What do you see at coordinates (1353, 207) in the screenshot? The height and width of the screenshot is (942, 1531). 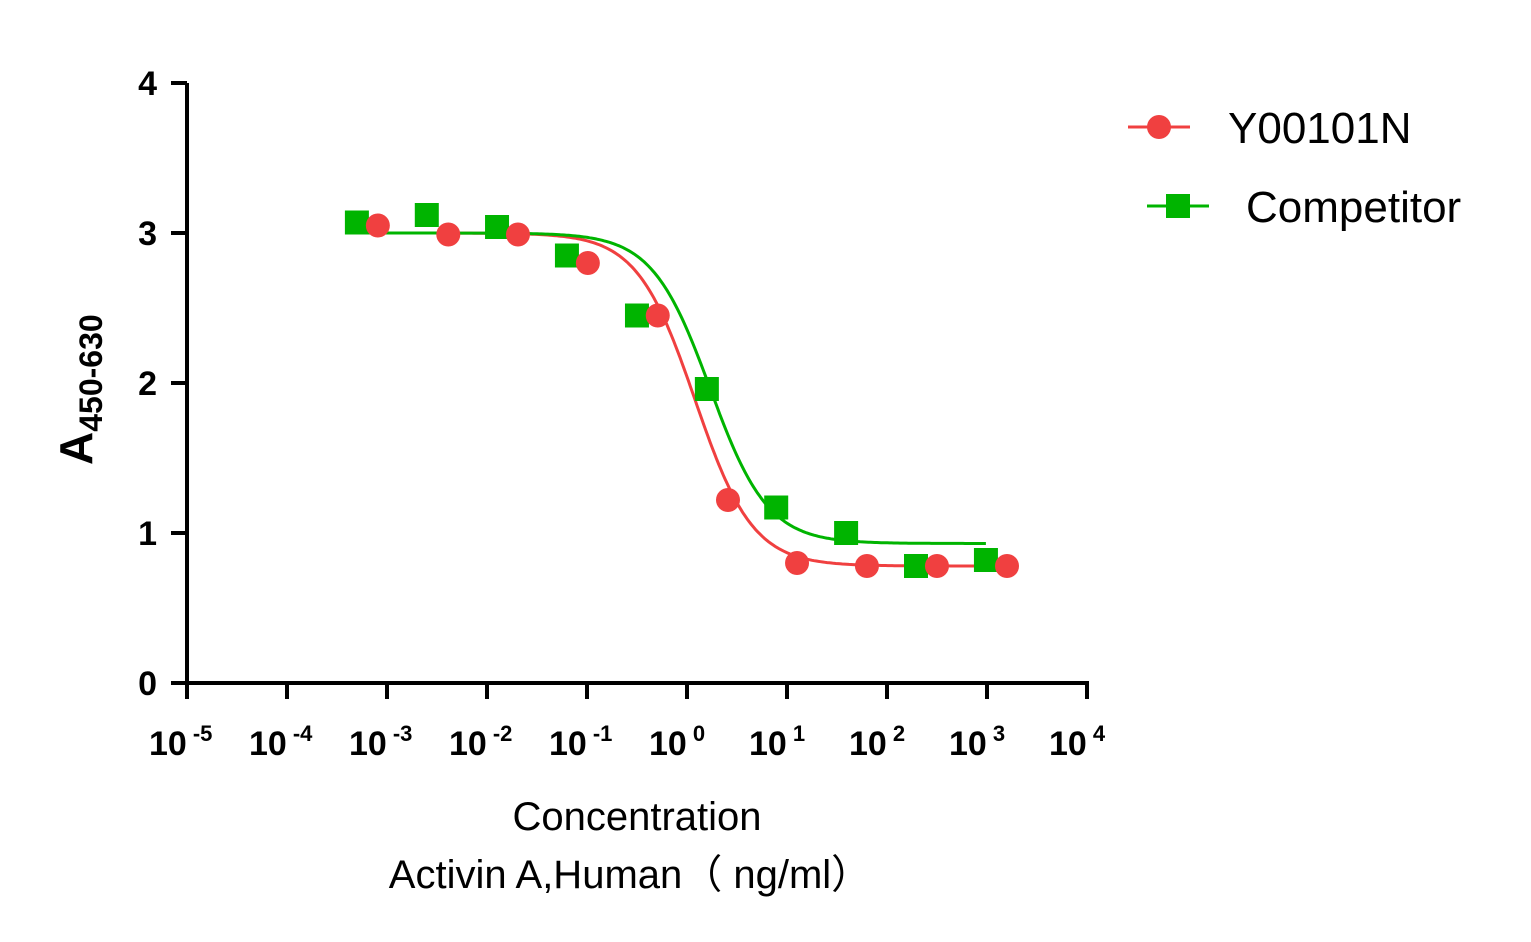 I see `legend-label-competitor: Competitor` at bounding box center [1353, 207].